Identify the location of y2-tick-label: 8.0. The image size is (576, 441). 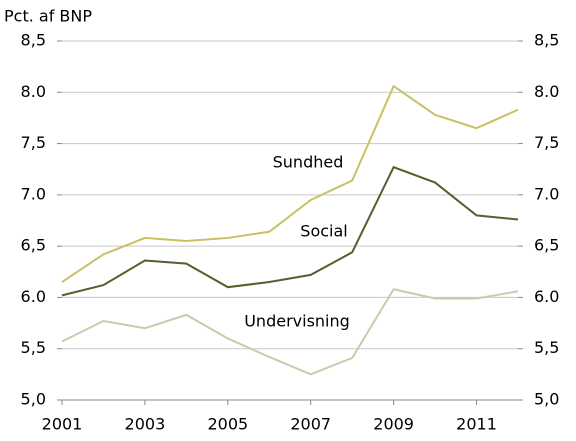
(546, 91).